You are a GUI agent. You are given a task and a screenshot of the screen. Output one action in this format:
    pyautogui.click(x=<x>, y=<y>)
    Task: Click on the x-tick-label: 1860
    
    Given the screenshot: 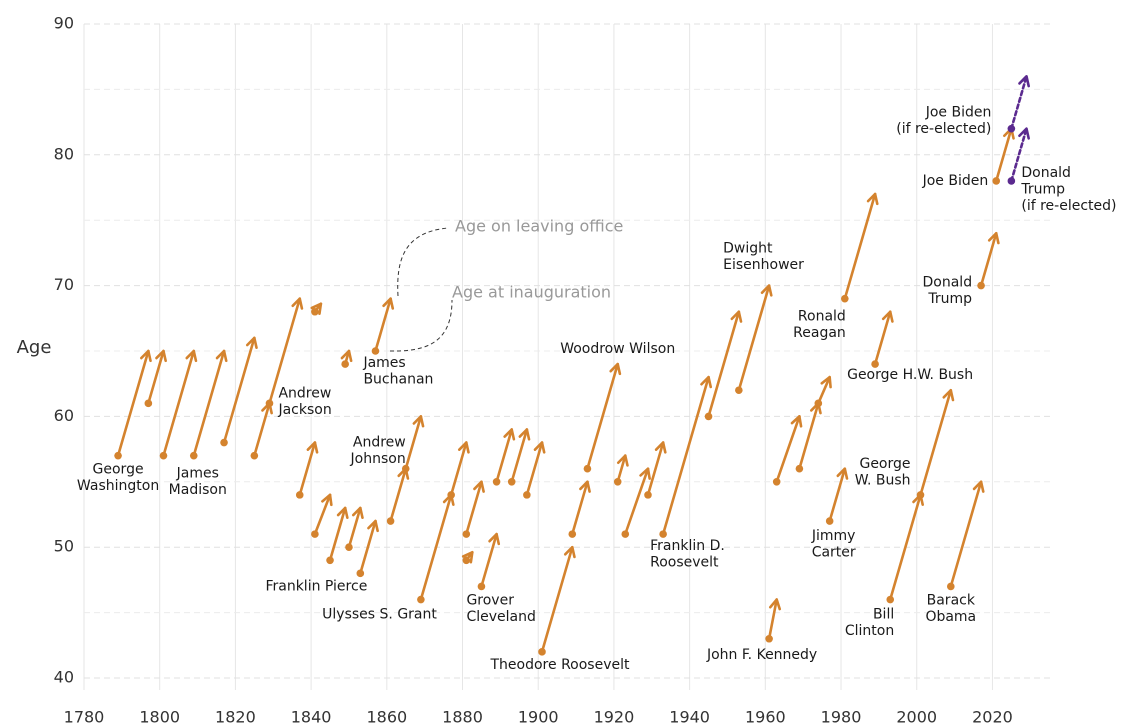 What is the action you would take?
    pyautogui.click(x=386, y=717)
    